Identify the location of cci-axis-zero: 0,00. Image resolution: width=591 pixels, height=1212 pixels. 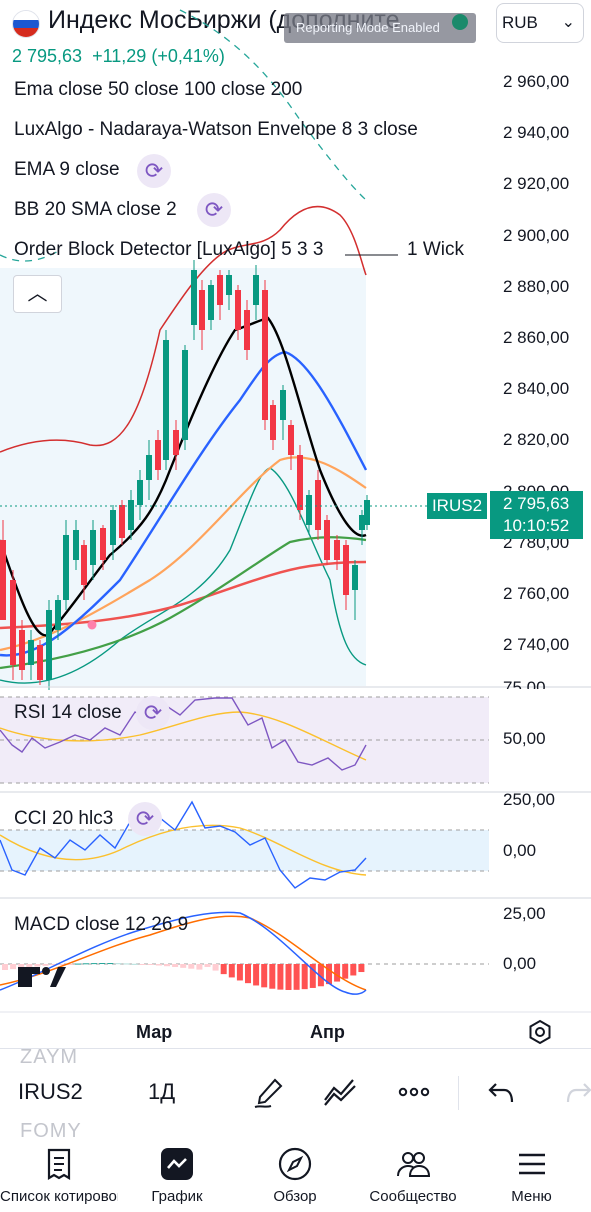
(520, 850).